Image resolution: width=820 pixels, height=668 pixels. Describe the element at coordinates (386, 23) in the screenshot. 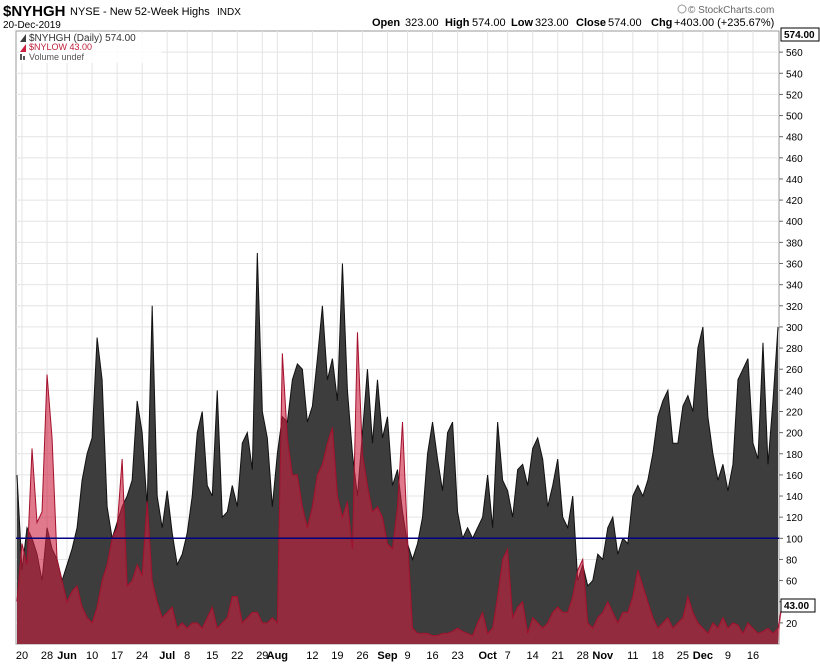

I see `open-label: Open` at that location.